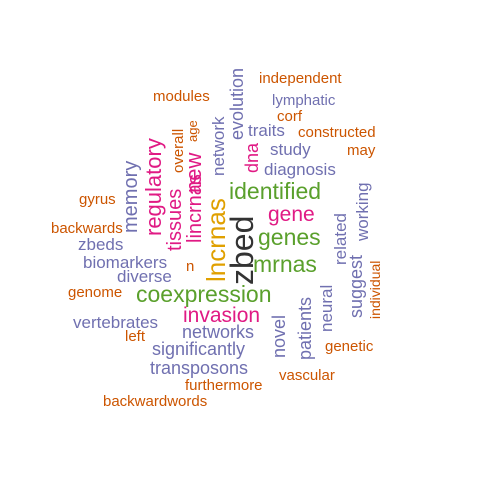 The image size is (480, 480). Describe the element at coordinates (153, 187) in the screenshot. I see `word-regulatory: regulatory` at that location.